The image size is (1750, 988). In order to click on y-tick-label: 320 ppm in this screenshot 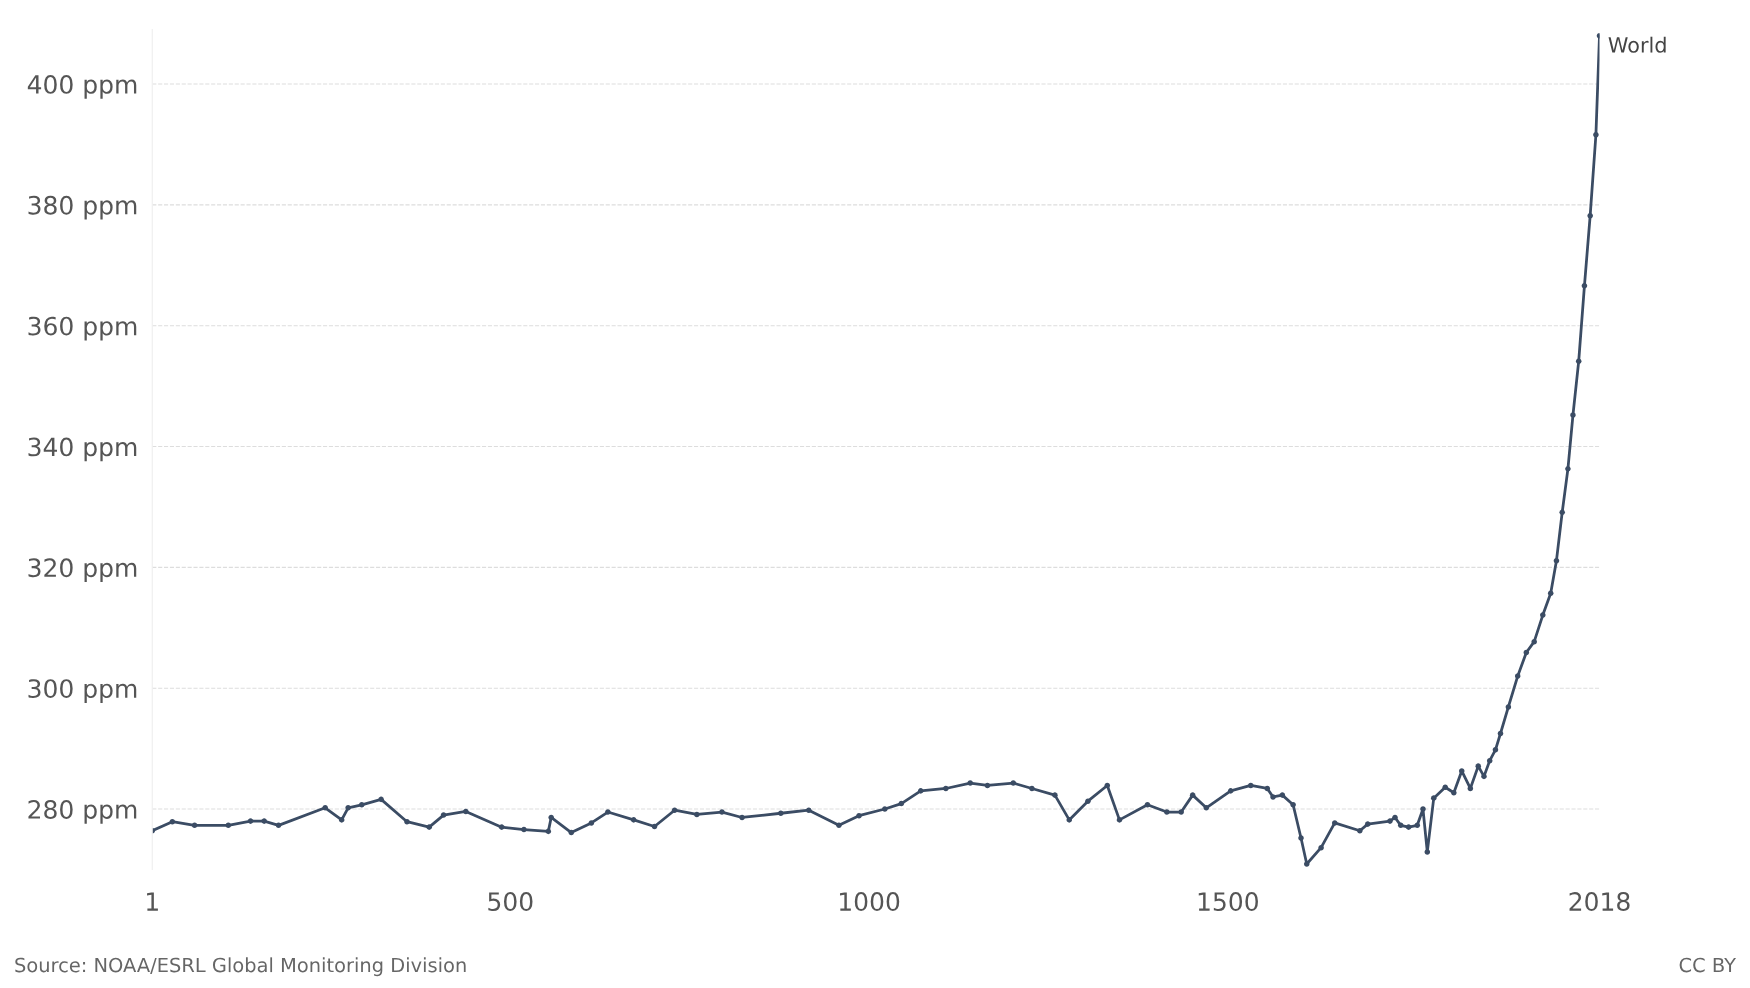, I will do `click(82, 570)`.